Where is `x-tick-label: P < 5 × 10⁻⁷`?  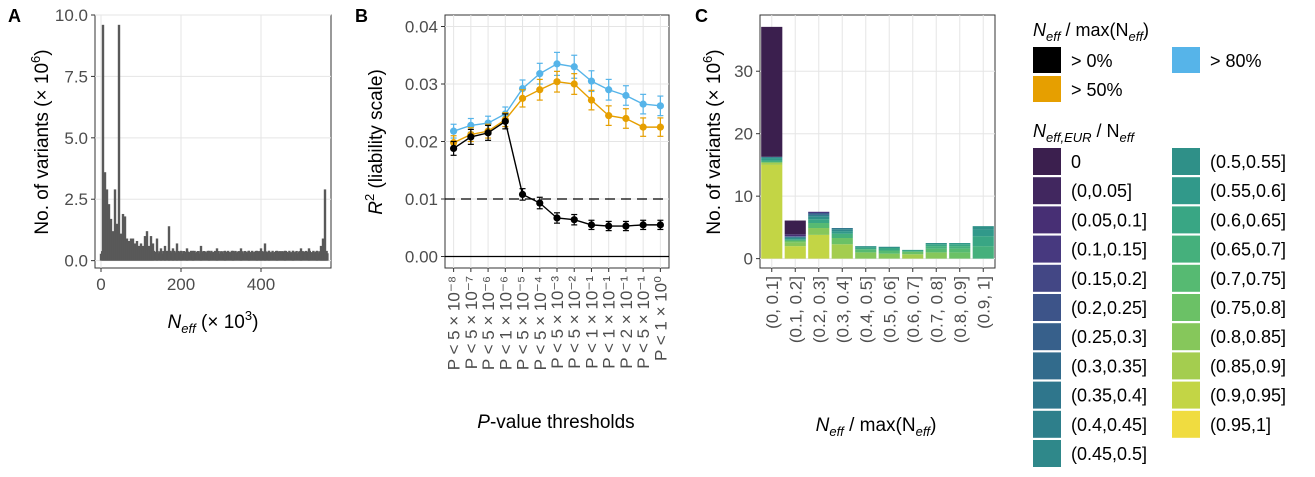 x-tick-label: P < 5 × 10⁻⁷ is located at coordinates (471, 322).